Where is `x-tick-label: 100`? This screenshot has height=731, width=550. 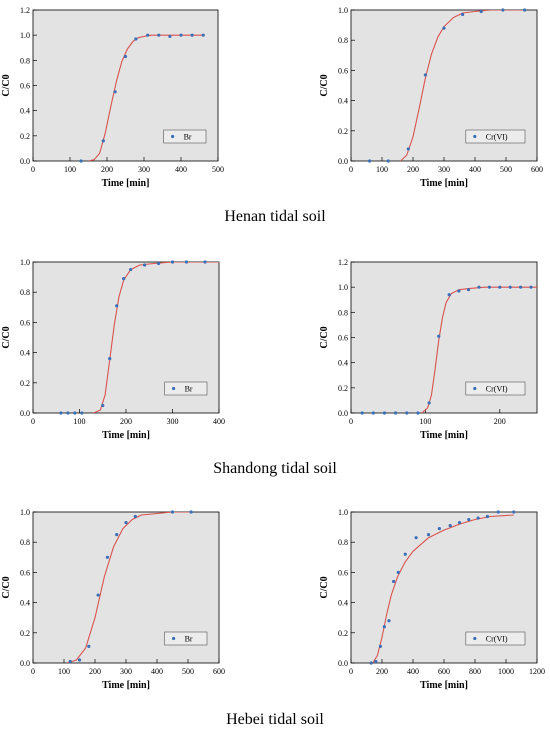
x-tick-label: 100 is located at coordinates (64, 671).